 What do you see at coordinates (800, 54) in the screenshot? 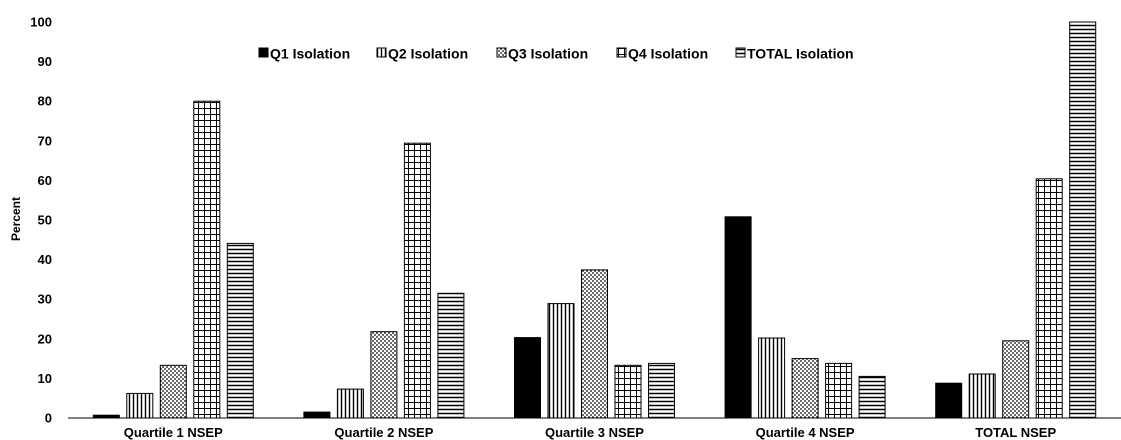
I see `legend-label: TOTAL Isolation` at bounding box center [800, 54].